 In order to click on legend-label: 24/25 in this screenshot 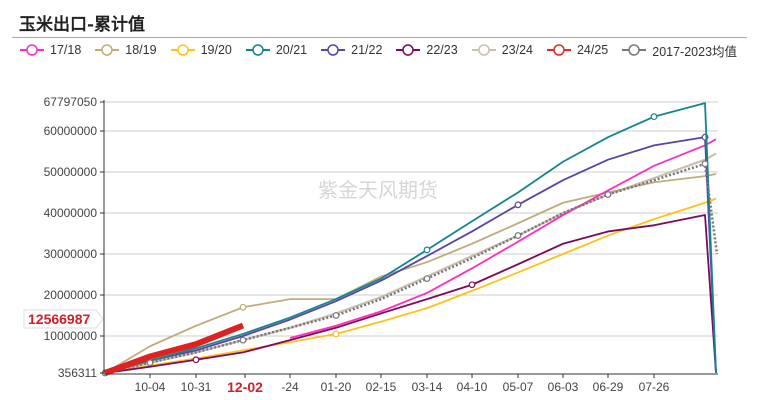, I will do `click(592, 50)`.